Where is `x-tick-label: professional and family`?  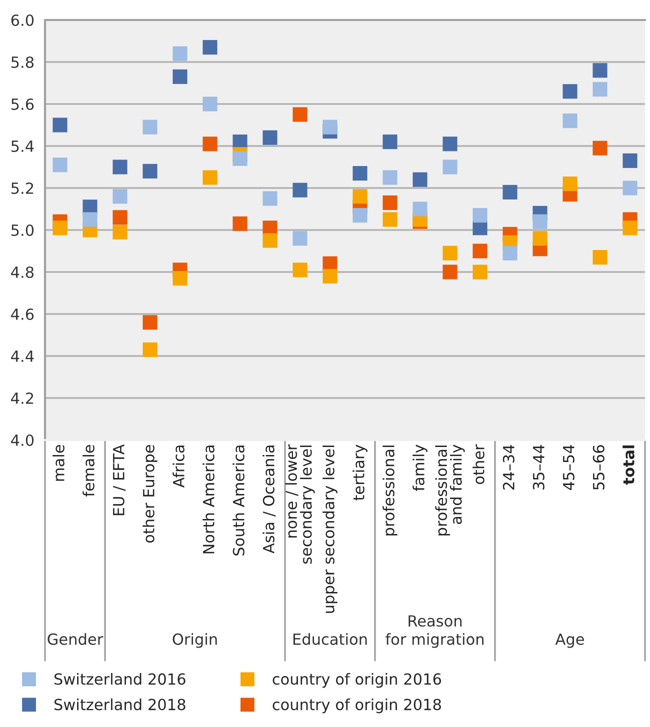
x-tick-label: professional and family is located at coordinates (450, 490).